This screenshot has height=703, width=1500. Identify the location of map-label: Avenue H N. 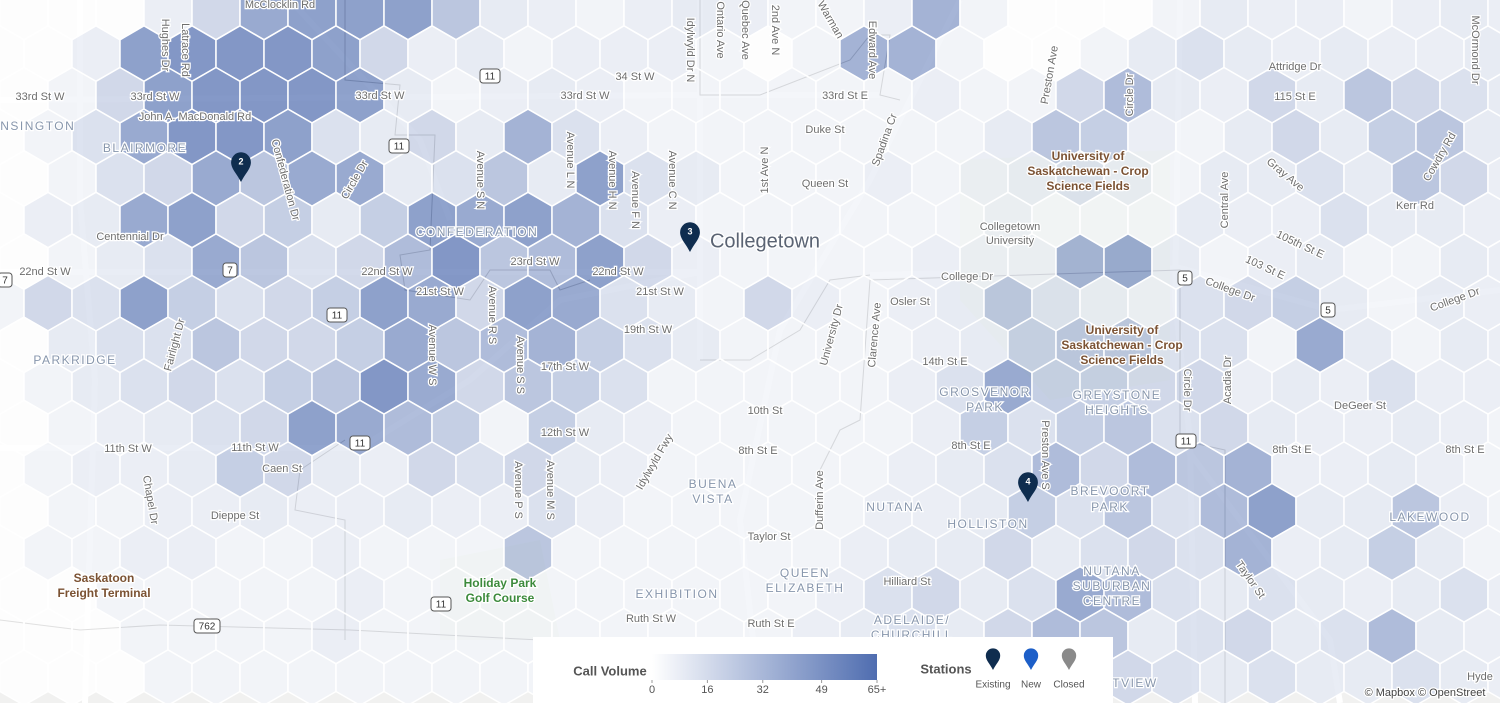
(612, 179).